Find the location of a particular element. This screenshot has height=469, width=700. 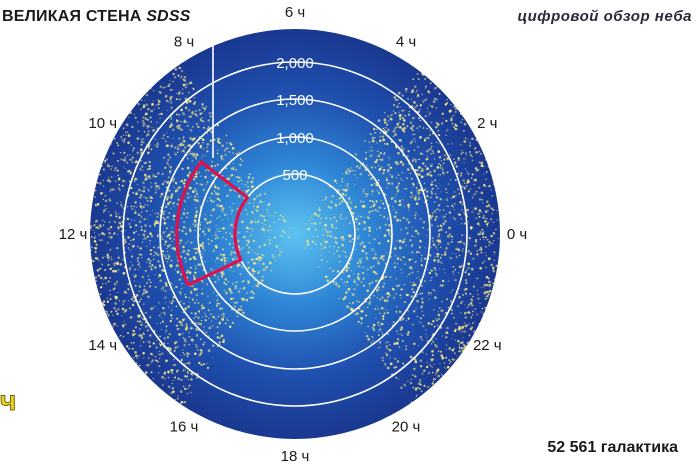

hour-label: 8 ч is located at coordinates (184, 42).